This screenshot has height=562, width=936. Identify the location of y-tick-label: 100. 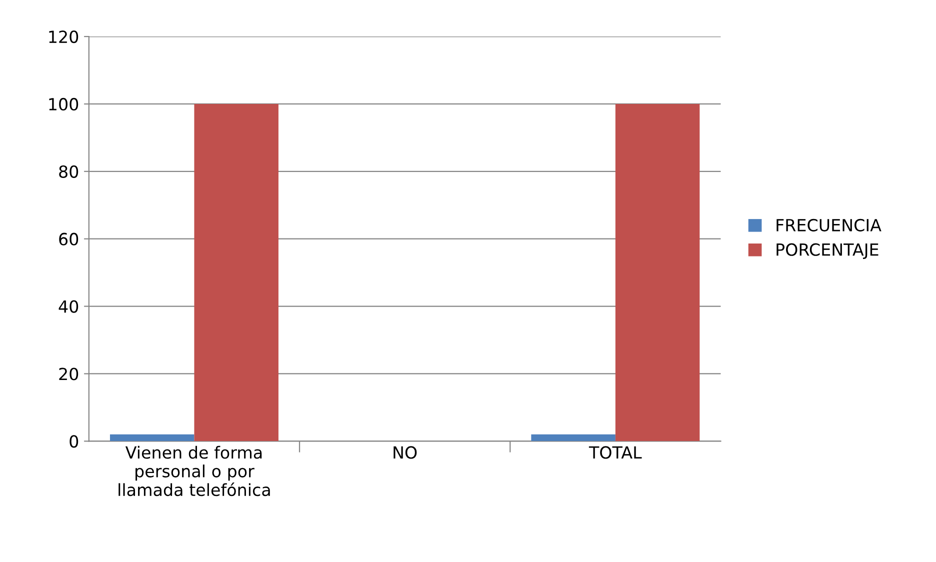
(63, 104).